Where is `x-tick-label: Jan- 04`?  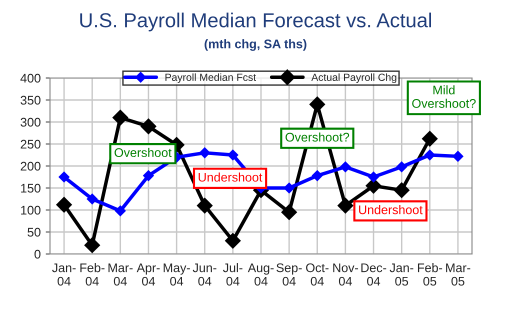
x-tick-label: Jan- 04 is located at coordinates (64, 274).